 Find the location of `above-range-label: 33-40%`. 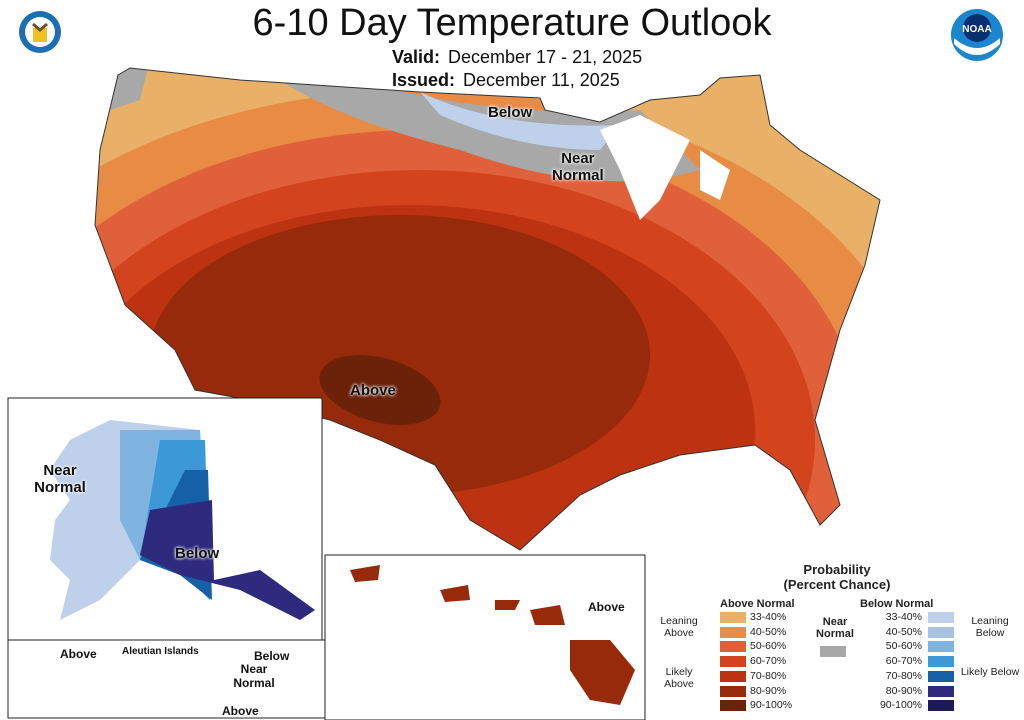

above-range-label: 33-40% is located at coordinates (768, 617).